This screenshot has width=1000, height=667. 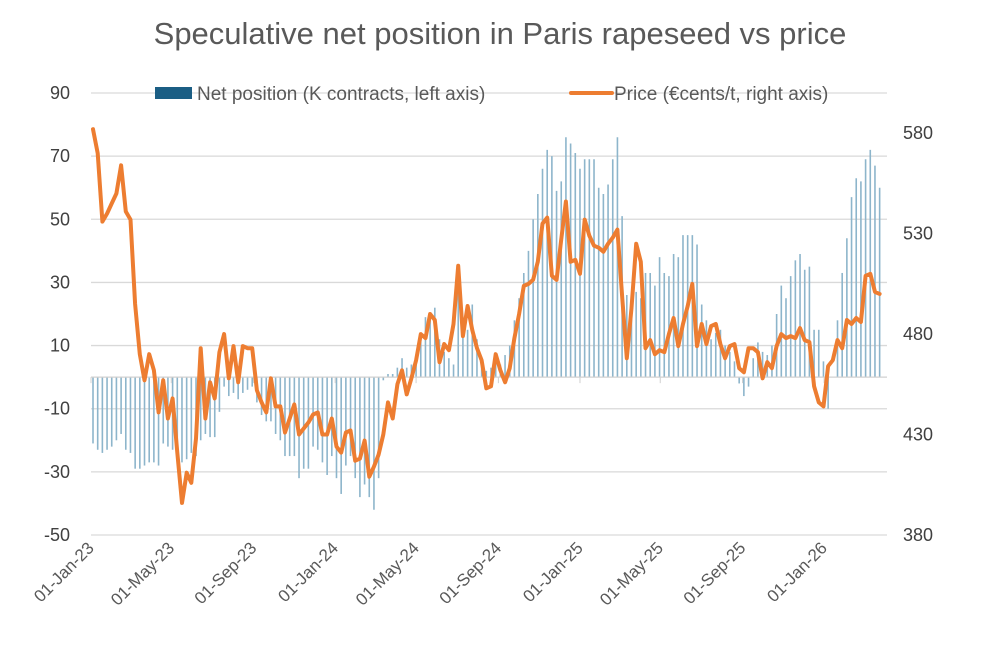 What do you see at coordinates (918, 535) in the screenshot?
I see `right-axis-tick-label: 380` at bounding box center [918, 535].